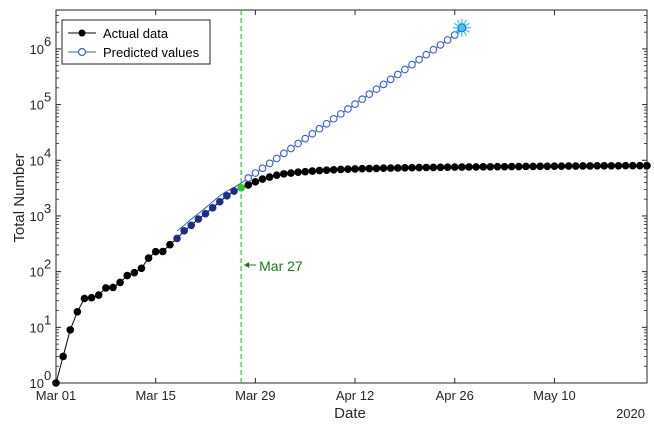  Describe the element at coordinates (136, 33) in the screenshot. I see `legend-actual-label: Actual data` at that location.